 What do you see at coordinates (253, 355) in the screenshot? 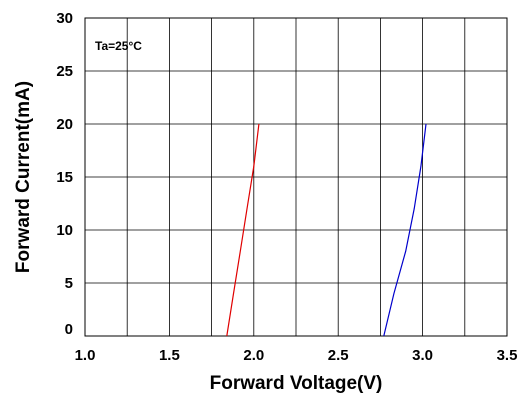
I see `x-tick-label: 2.0` at bounding box center [253, 355].